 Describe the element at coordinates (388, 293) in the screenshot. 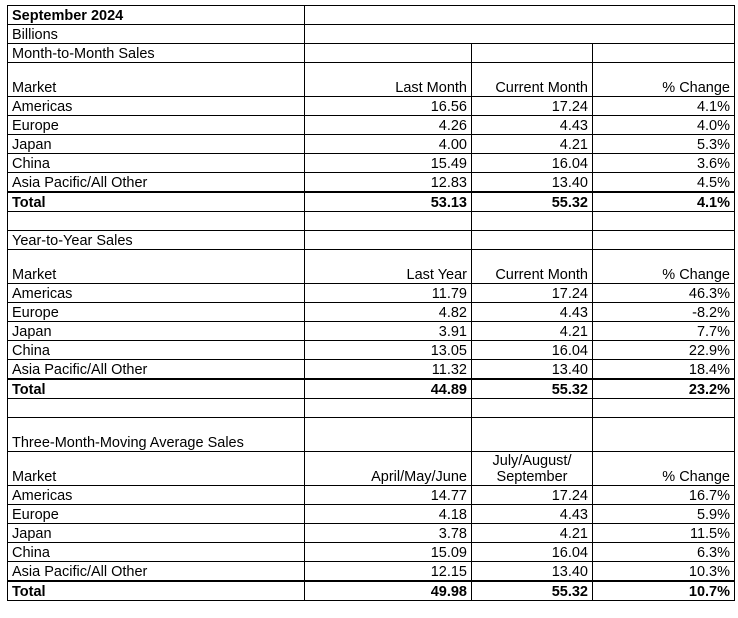

I see `sales-value: 11.79` at that location.